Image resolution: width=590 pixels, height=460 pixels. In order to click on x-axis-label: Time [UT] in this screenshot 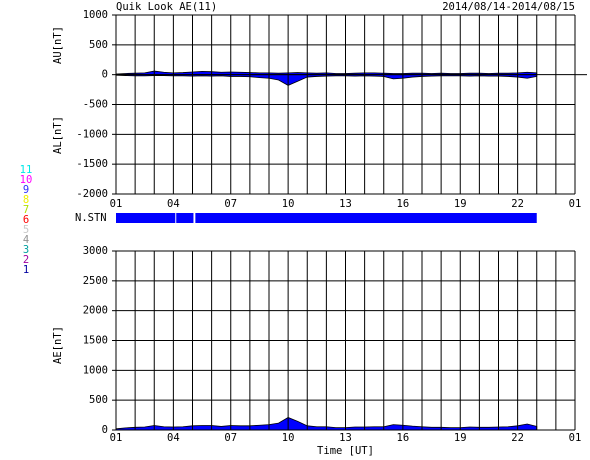, I will do `click(345, 451)`.